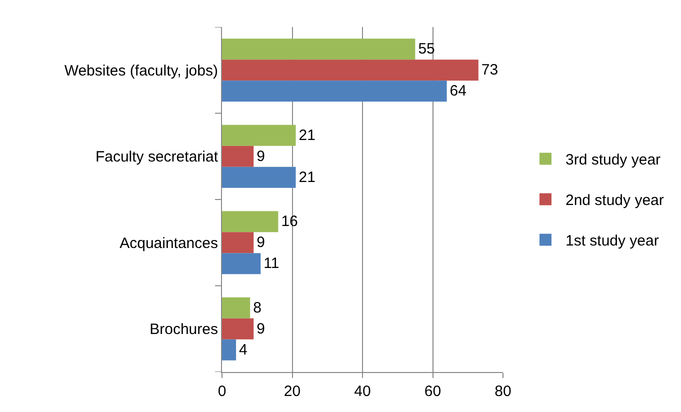 The image size is (681, 412). What do you see at coordinates (222, 391) in the screenshot?
I see `x-tick-label: 0` at bounding box center [222, 391].